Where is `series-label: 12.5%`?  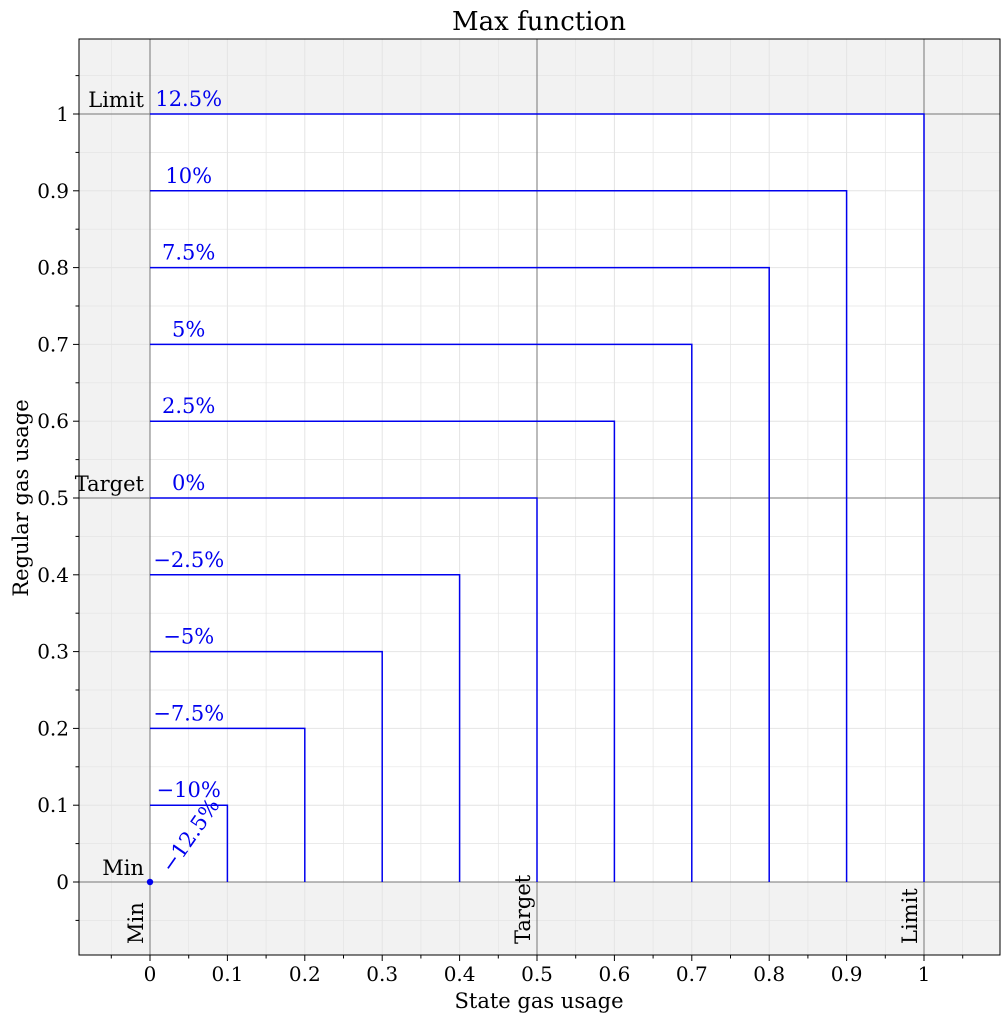
series-label: 12.5% is located at coordinates (188, 99).